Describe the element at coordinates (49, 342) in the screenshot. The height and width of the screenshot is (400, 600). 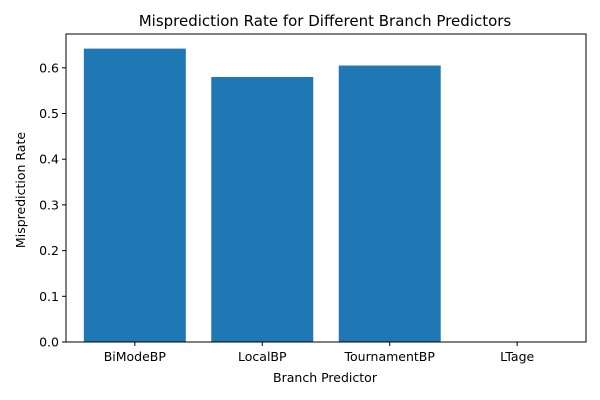
I see `y-tick-label: 0.0` at that location.